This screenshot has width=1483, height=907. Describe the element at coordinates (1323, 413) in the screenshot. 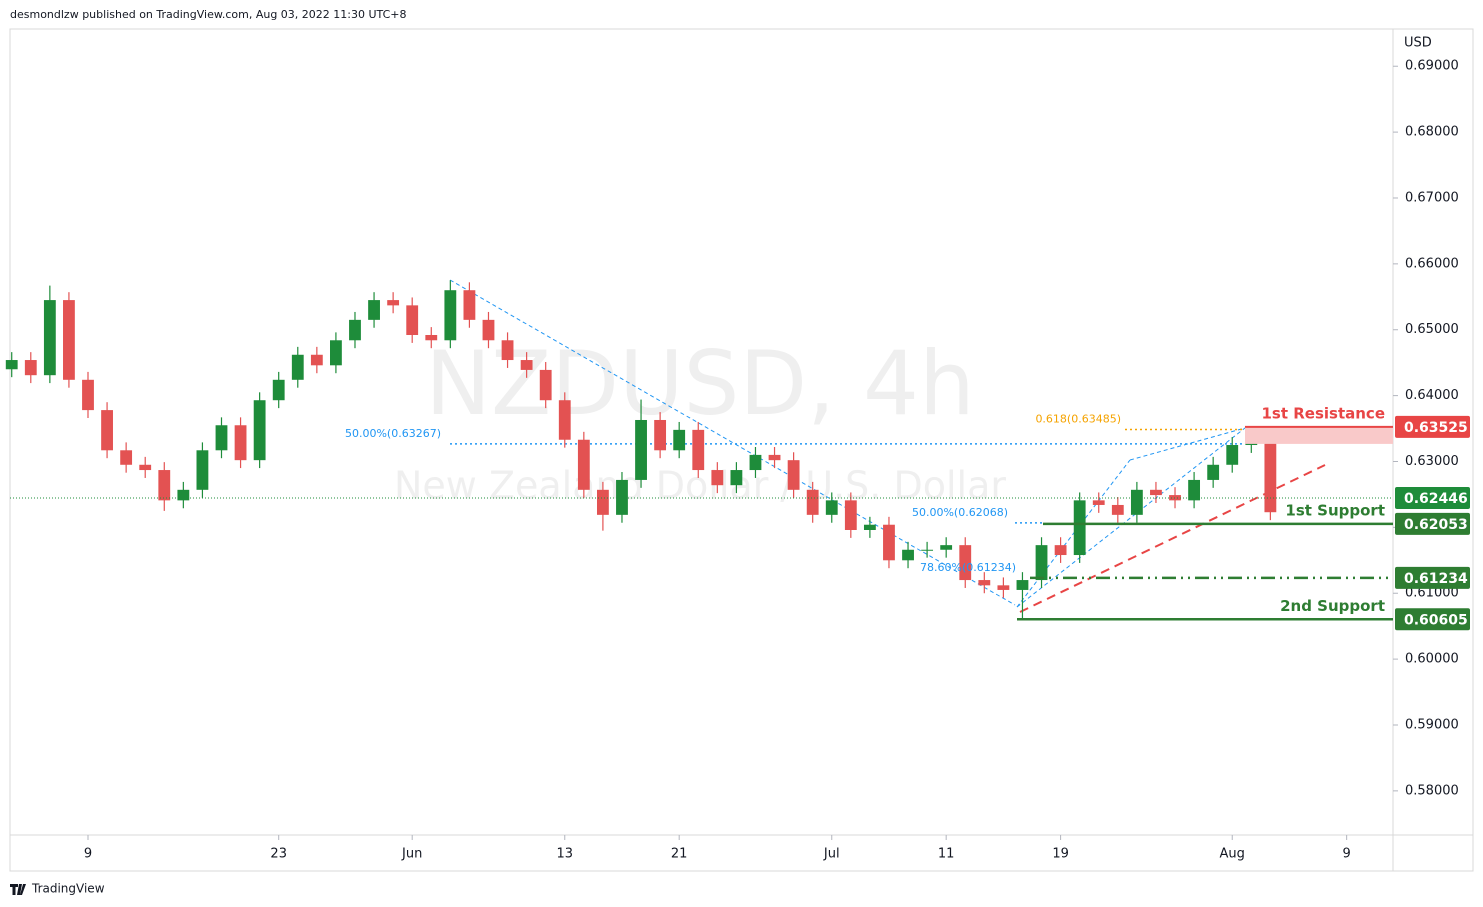

I see `level-name: 1st Resistance` at that location.